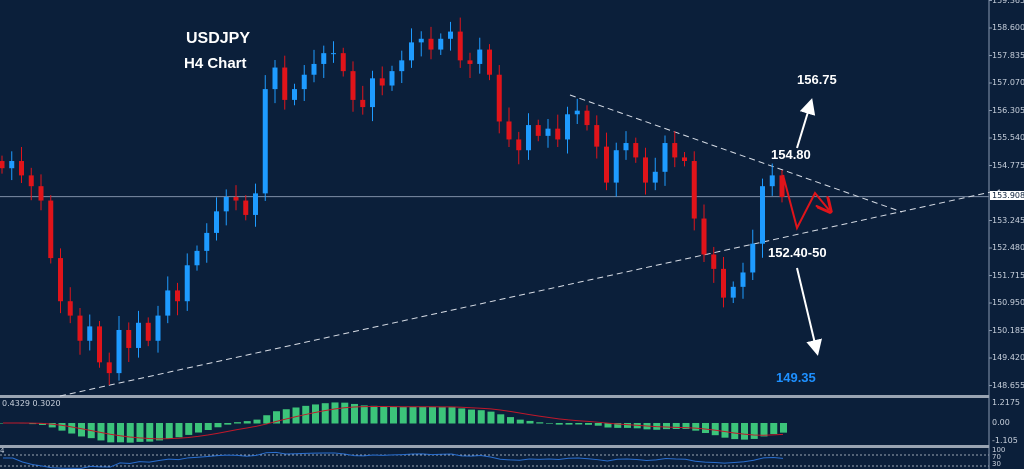 The height and width of the screenshot is (469, 1024). Describe the element at coordinates (999, 450) in the screenshot. I see `rsi-tick: 100` at that location.